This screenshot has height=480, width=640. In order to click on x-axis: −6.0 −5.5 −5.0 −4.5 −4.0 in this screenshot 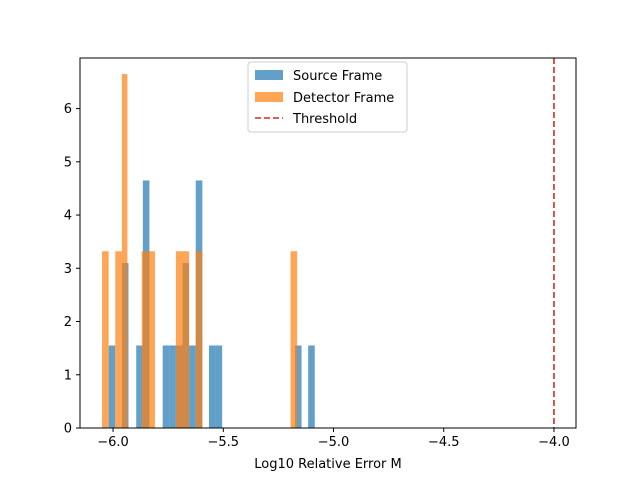, I will do `click(333, 439)`.